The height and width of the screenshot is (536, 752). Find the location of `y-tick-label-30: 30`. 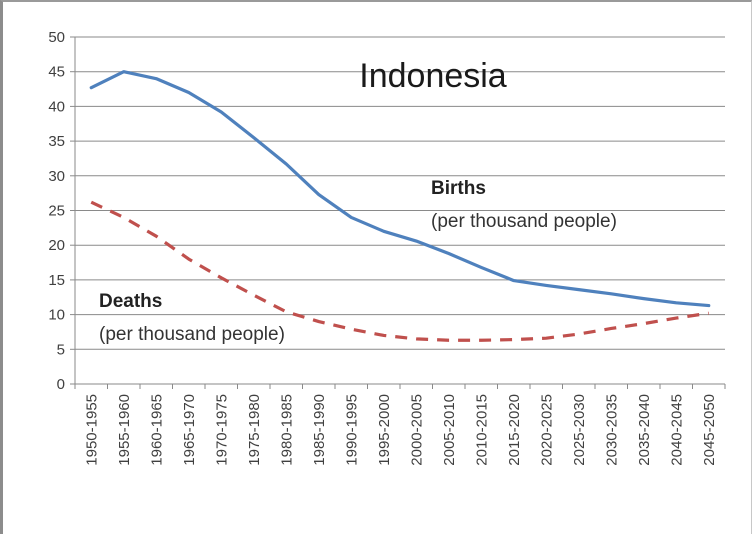

y-tick-label-30: 30 is located at coordinates (56, 176).